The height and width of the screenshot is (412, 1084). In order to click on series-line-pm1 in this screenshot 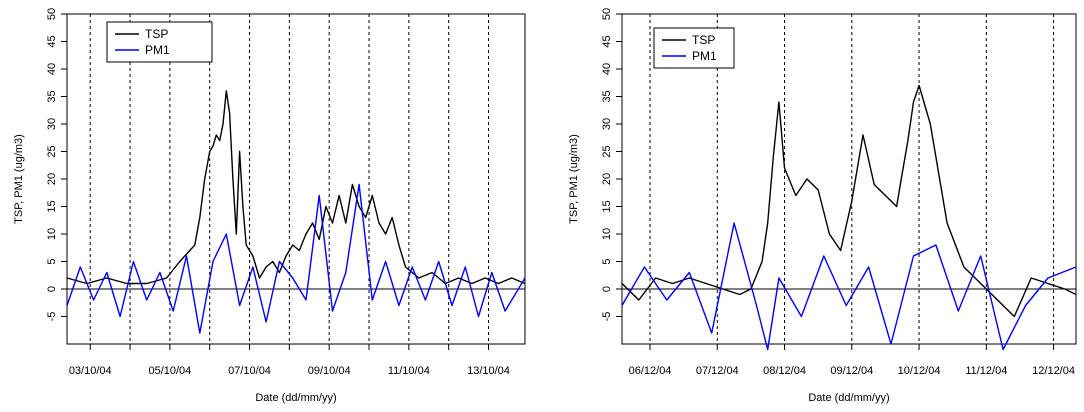, I will do `click(849, 286)`.